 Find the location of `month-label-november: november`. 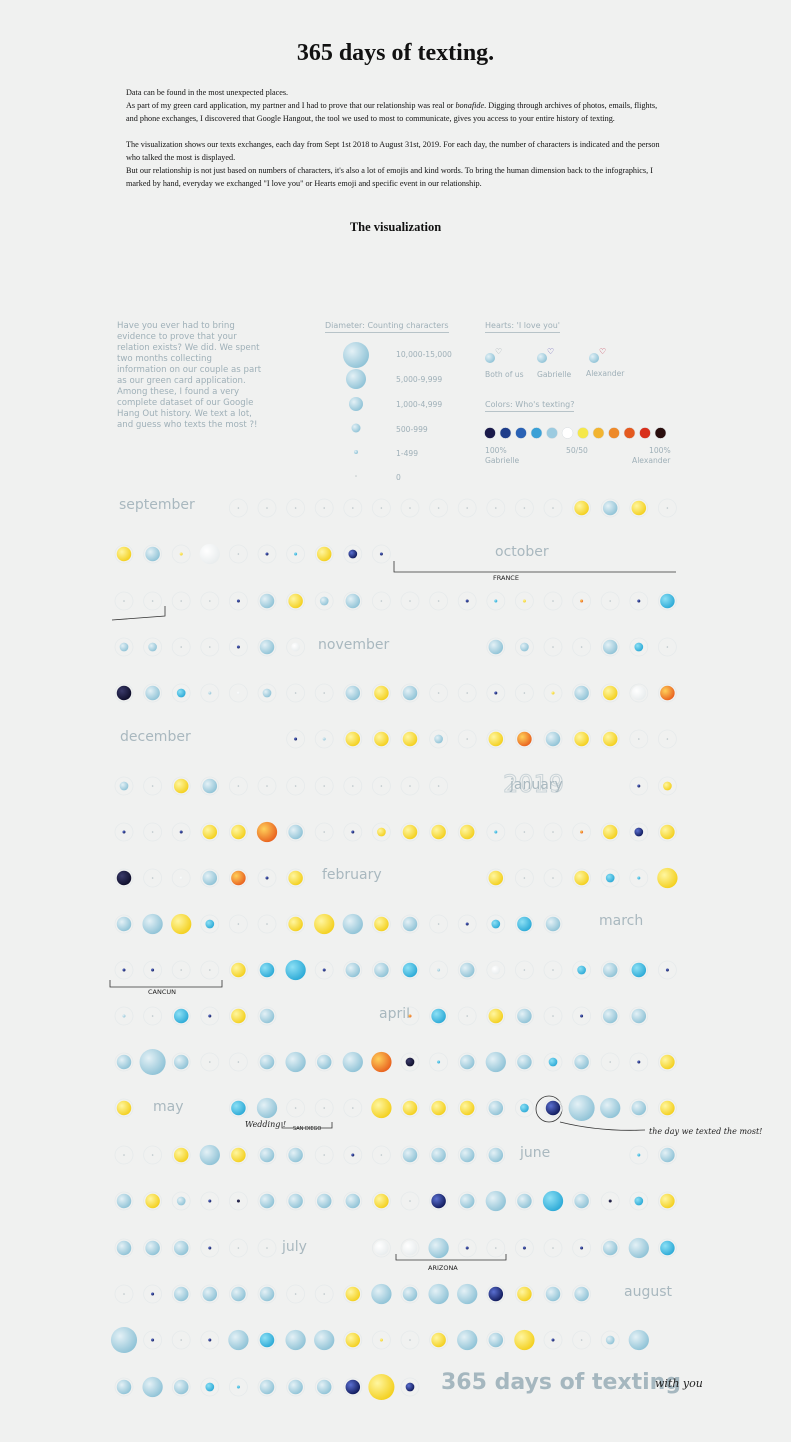

month-label-november: november is located at coordinates (354, 645).